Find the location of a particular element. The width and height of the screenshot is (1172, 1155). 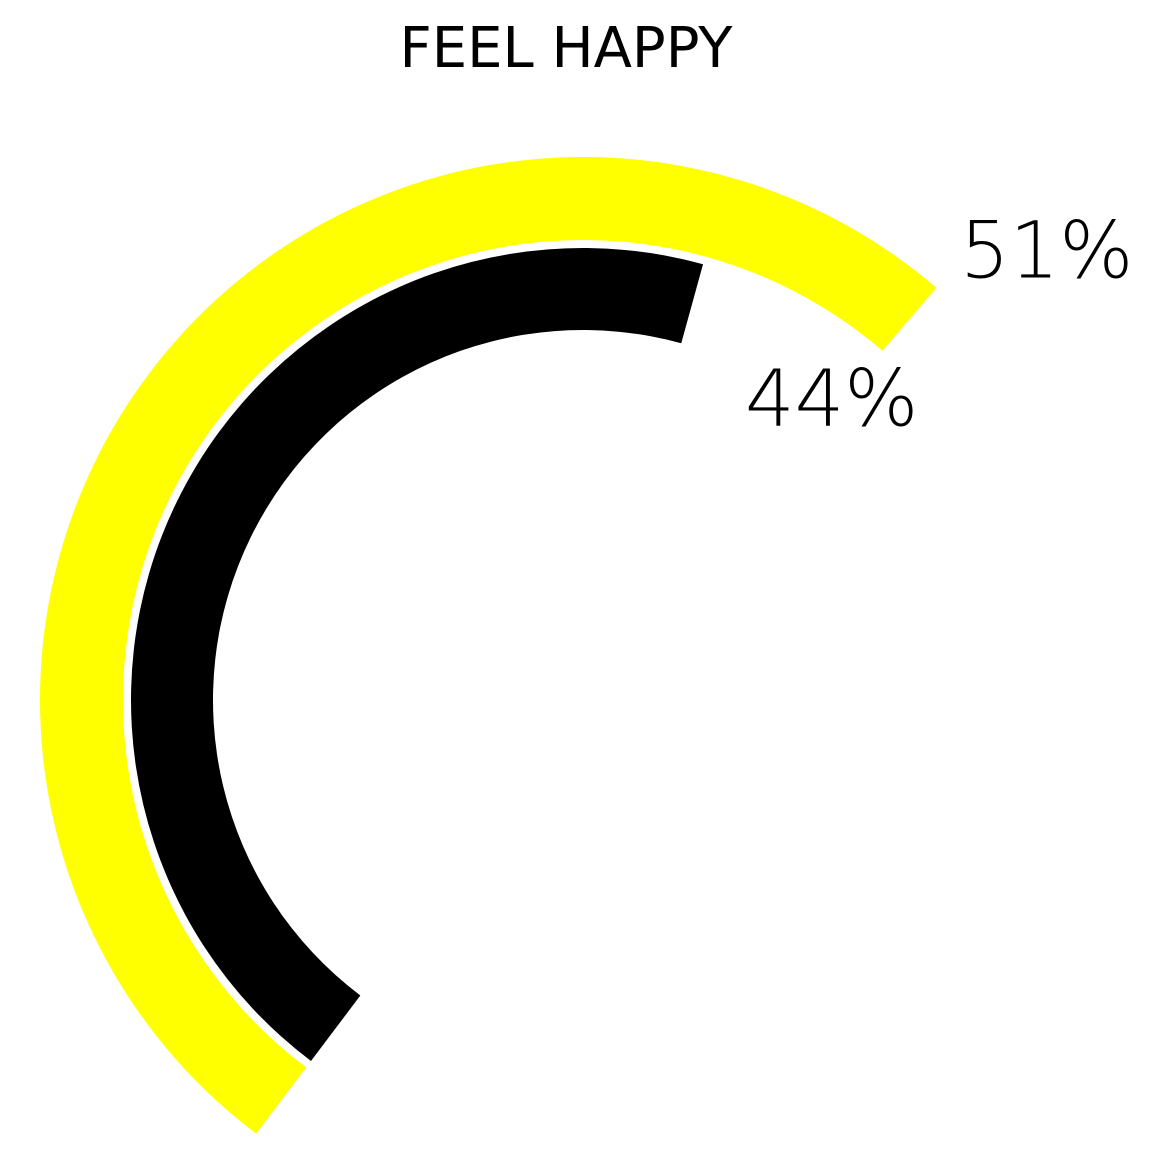

value-label: 44% is located at coordinates (831, 400).